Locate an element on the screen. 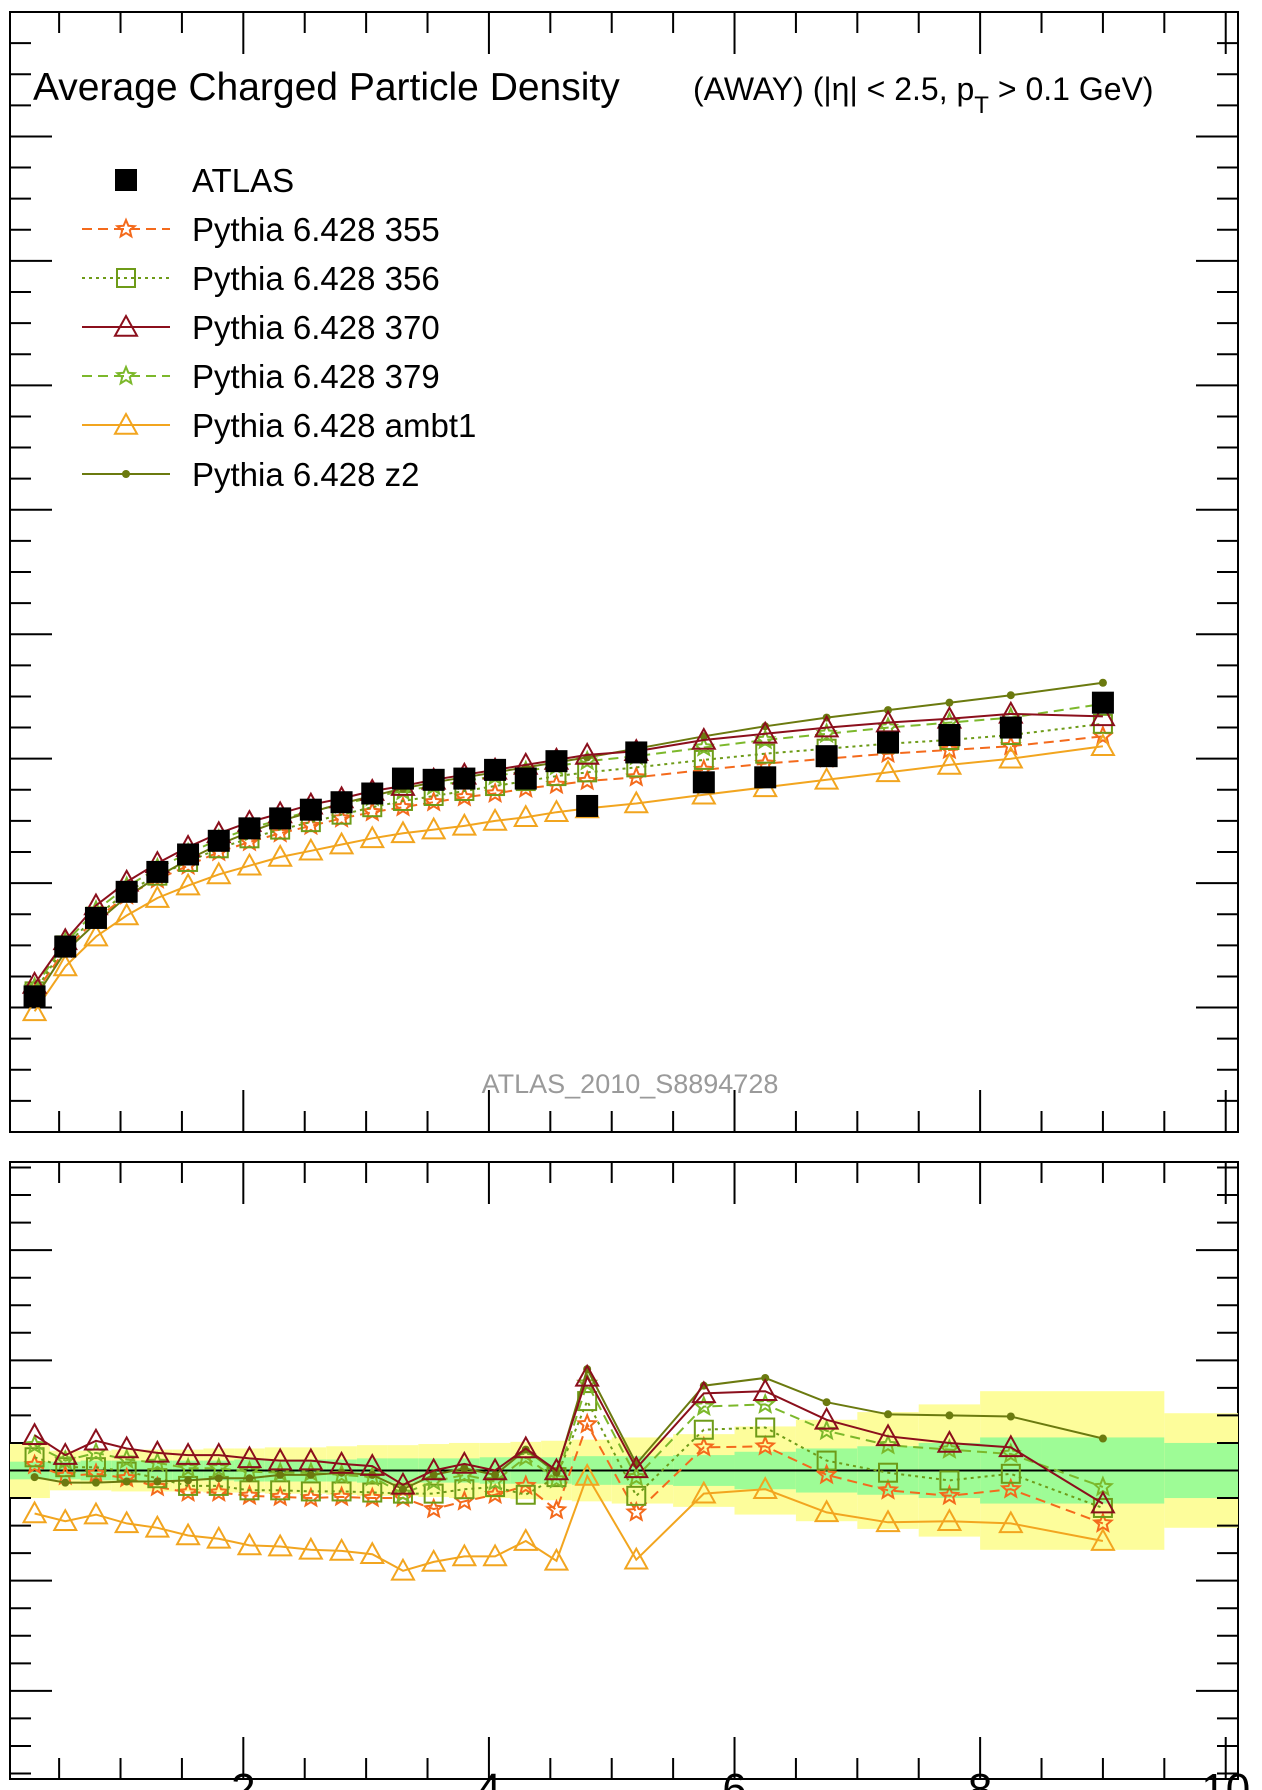  ratio-series-group is located at coordinates (568, 1472).